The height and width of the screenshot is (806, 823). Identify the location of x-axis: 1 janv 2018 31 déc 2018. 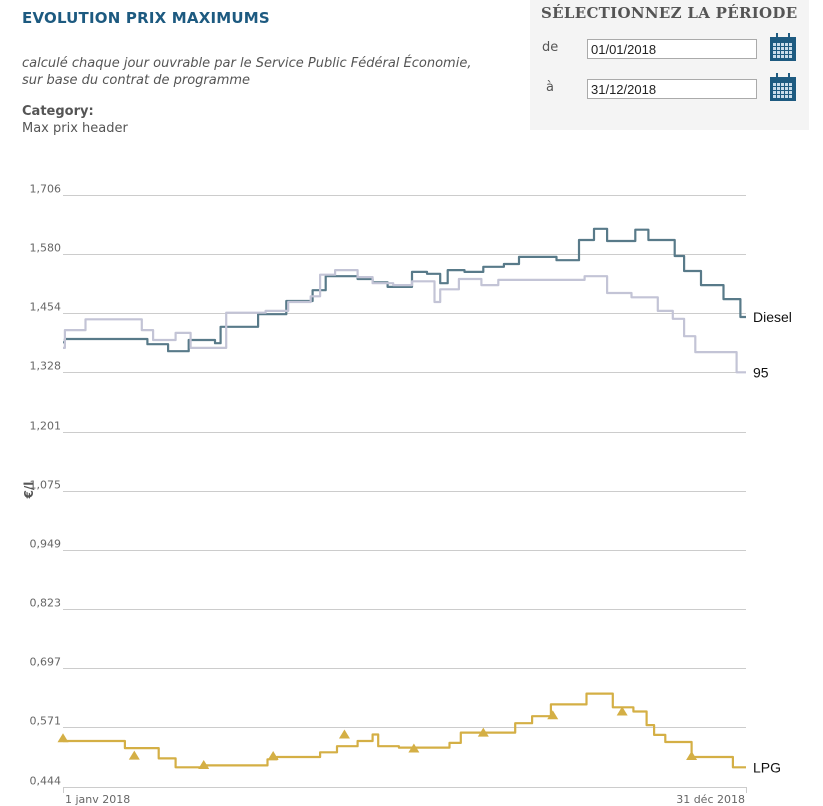
(405, 796).